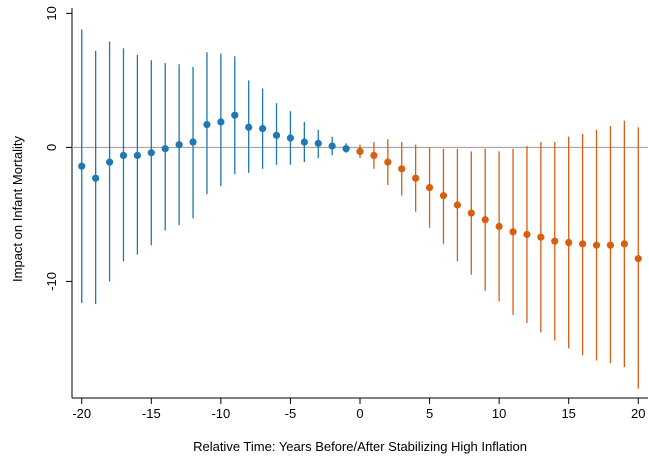  I want to click on y-tick-label: 10, so click(51, 13).